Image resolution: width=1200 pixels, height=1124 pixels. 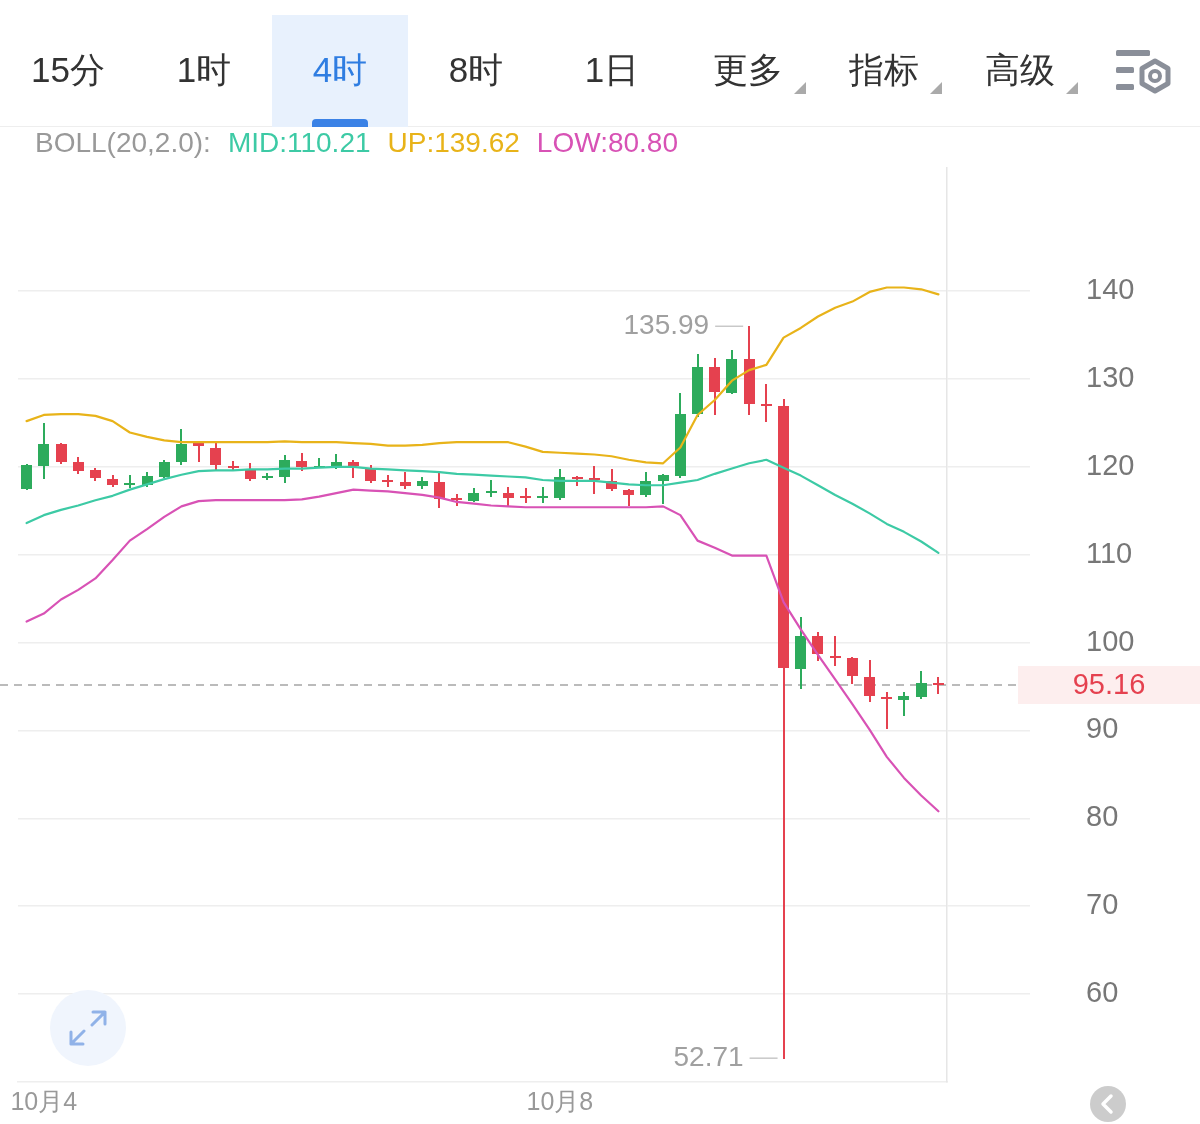 I want to click on text: MID:110.21, so click(x=299, y=142).